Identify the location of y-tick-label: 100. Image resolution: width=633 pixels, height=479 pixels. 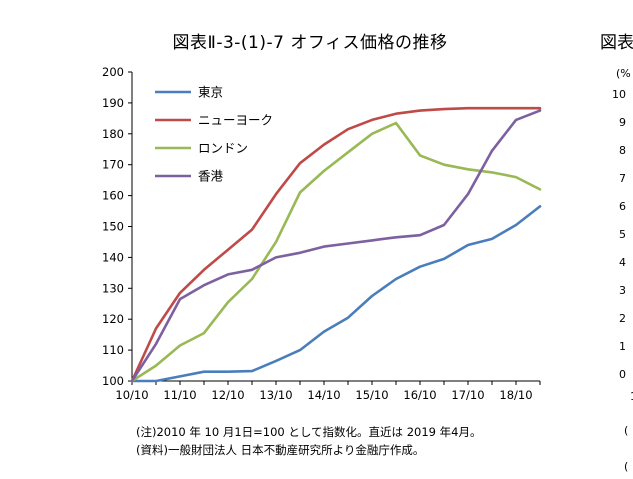
(113, 381).